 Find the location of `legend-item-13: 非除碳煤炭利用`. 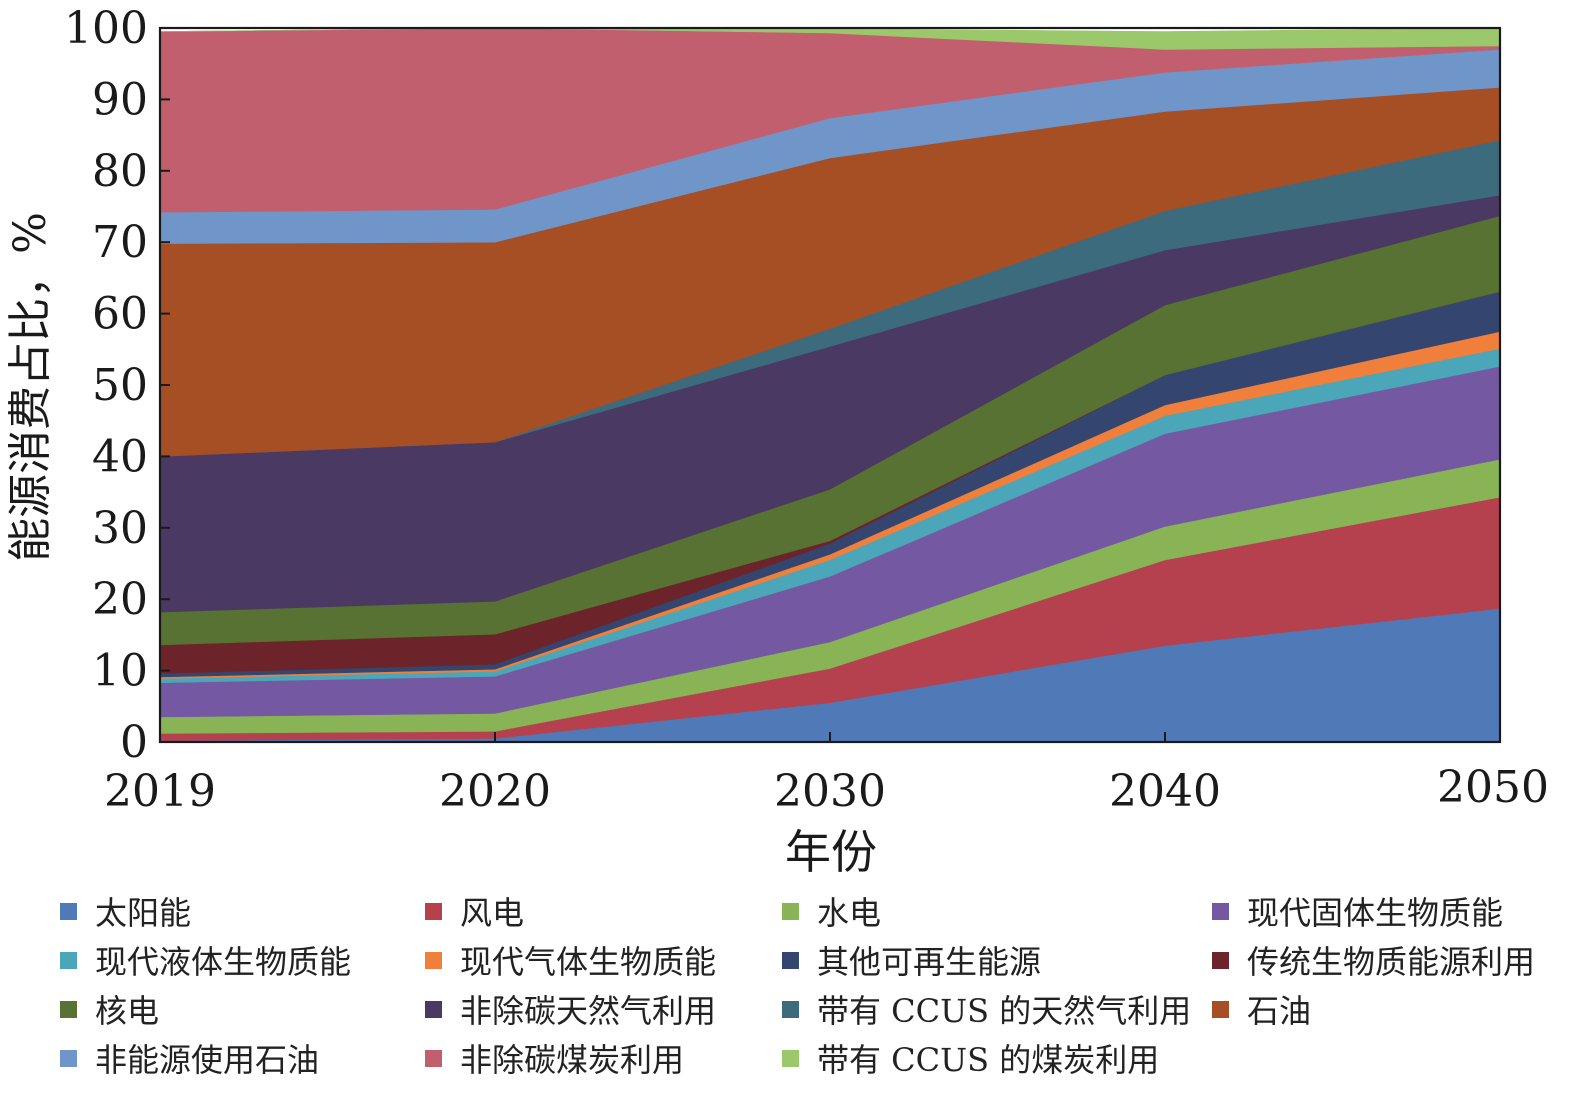

legend-item-13: 非除碳煤炭利用 is located at coordinates (554, 1058).